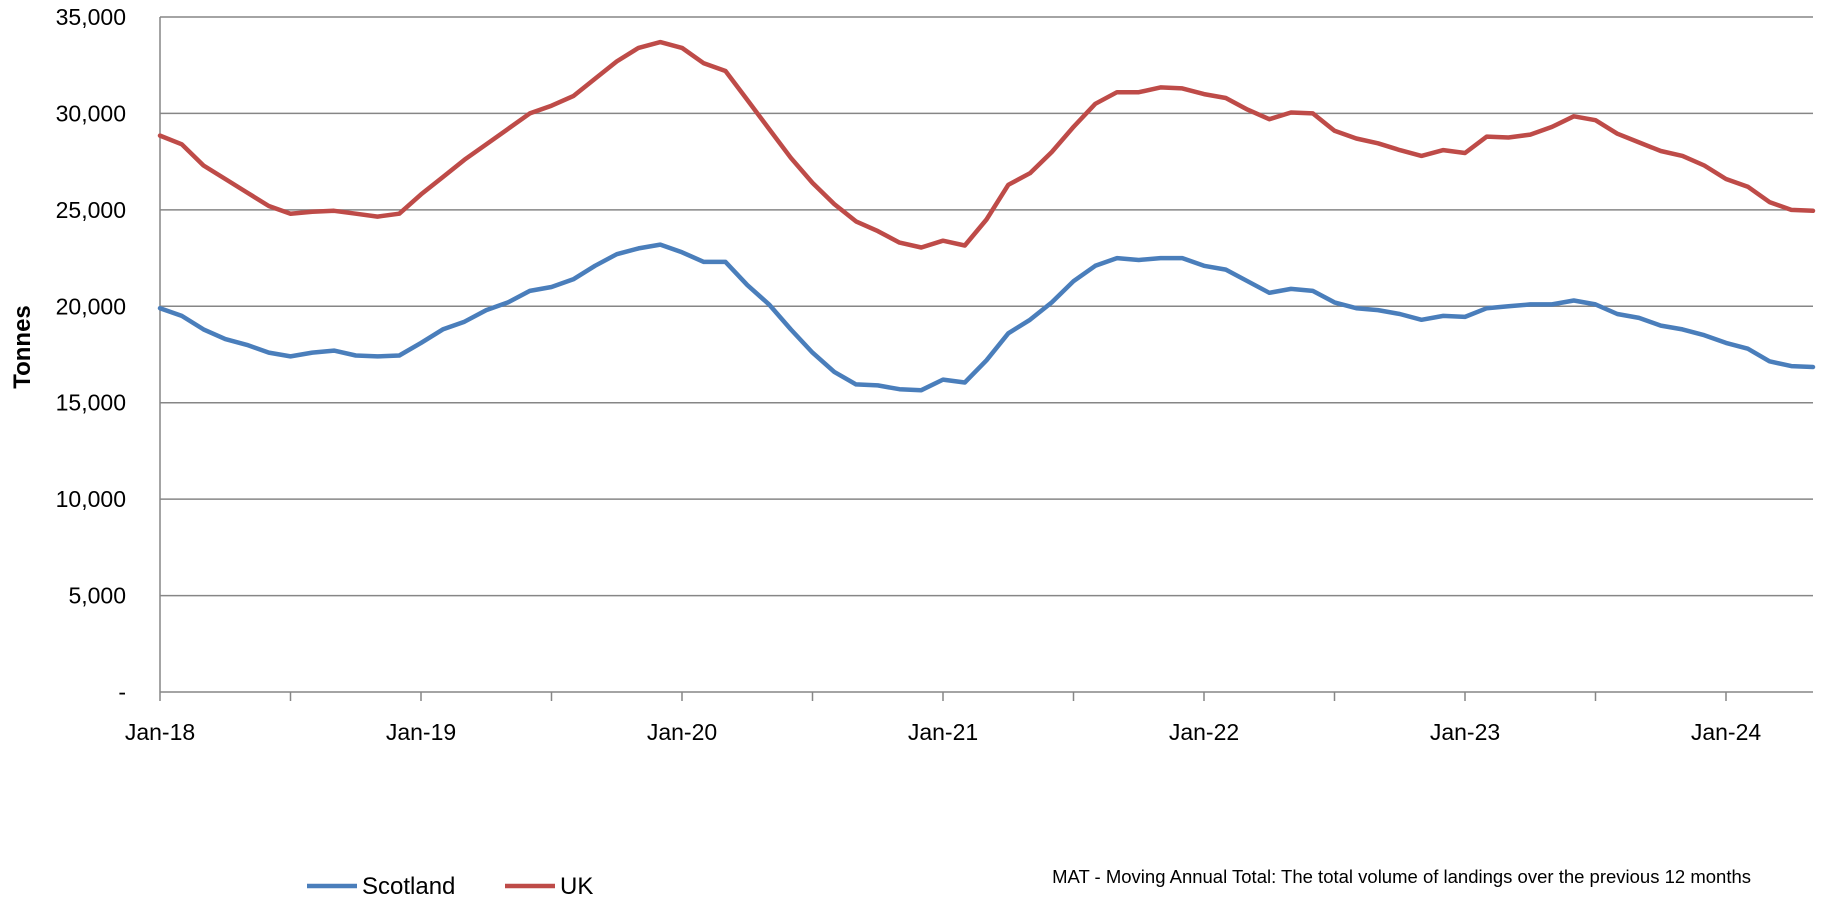 This screenshot has height=903, width=1823. Describe the element at coordinates (97, 596) in the screenshot. I see `y-tick-label: 5,000` at that location.